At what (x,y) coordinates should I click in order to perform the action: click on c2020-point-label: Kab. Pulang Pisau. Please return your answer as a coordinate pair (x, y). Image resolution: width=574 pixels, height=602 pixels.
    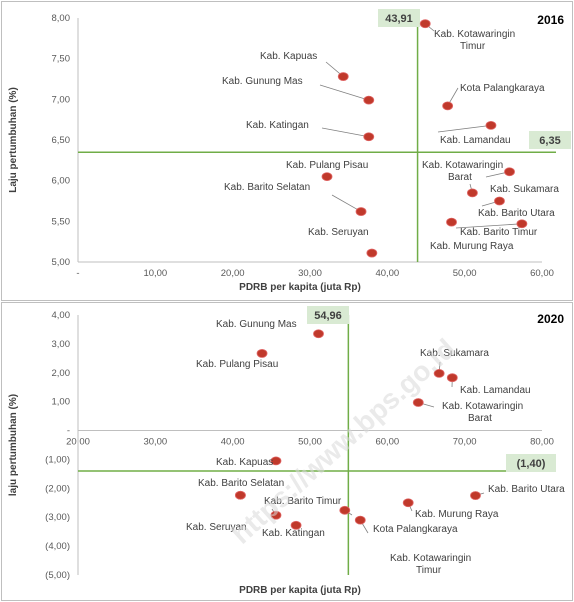
    Looking at the image, I should click on (237, 364).